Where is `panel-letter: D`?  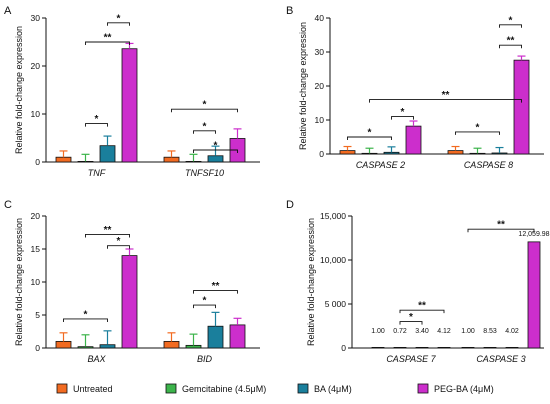
panel-letter: D is located at coordinates (290, 205).